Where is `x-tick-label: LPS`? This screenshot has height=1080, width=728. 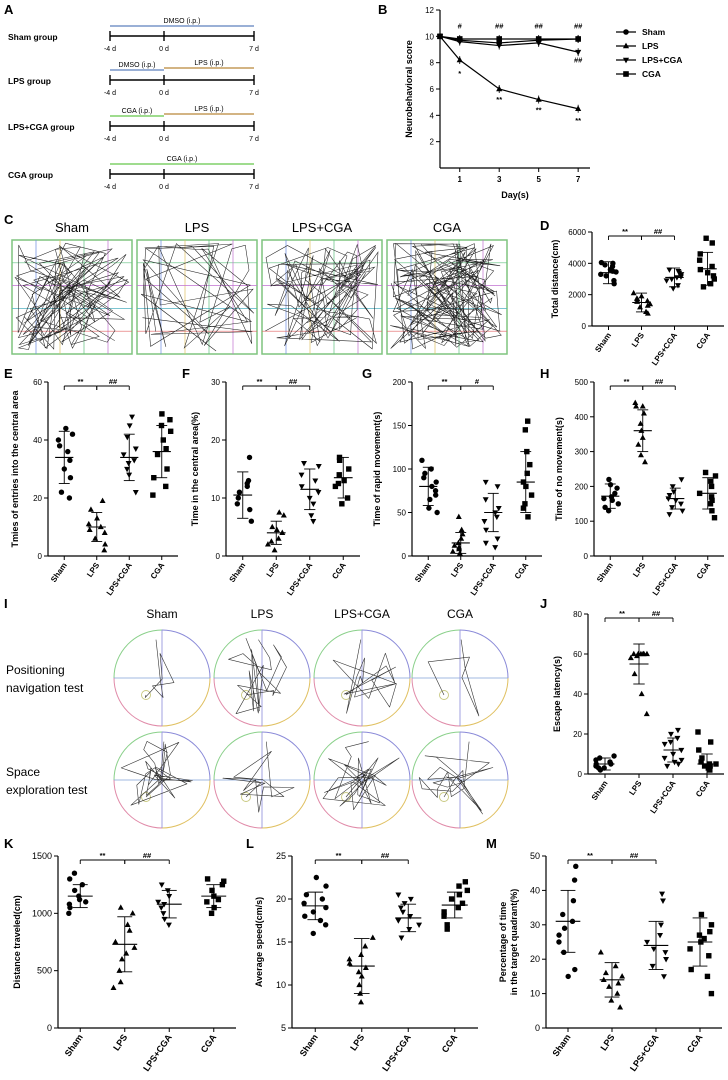
x-tick-label: LPS is located at coordinates (93, 569).